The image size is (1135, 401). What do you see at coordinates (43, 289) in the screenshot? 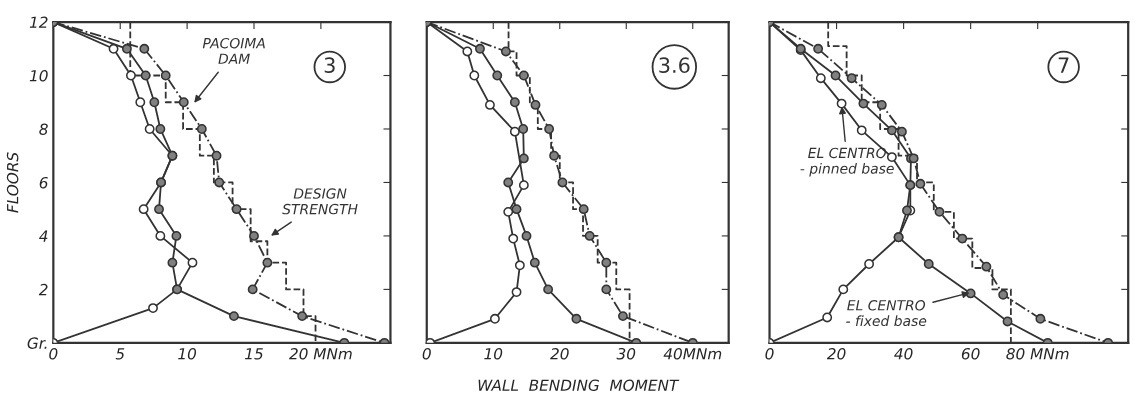
I see `y-tick-label: 2` at bounding box center [43, 289].